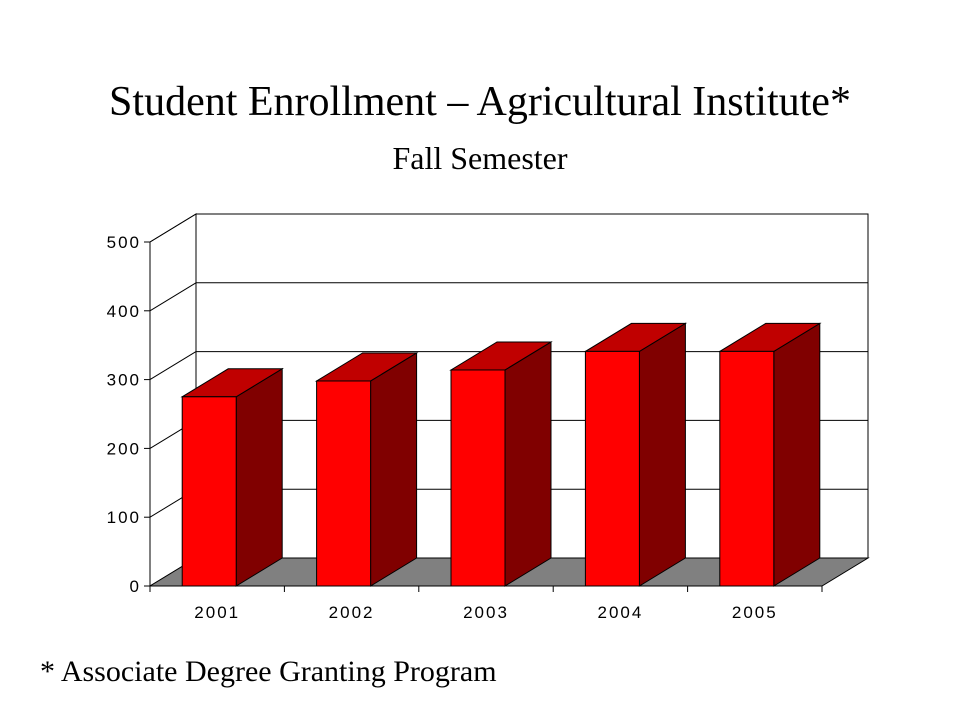 This screenshot has height=720, width=960. What do you see at coordinates (352, 612) in the screenshot?
I see `x-tick-label: 2002` at bounding box center [352, 612].